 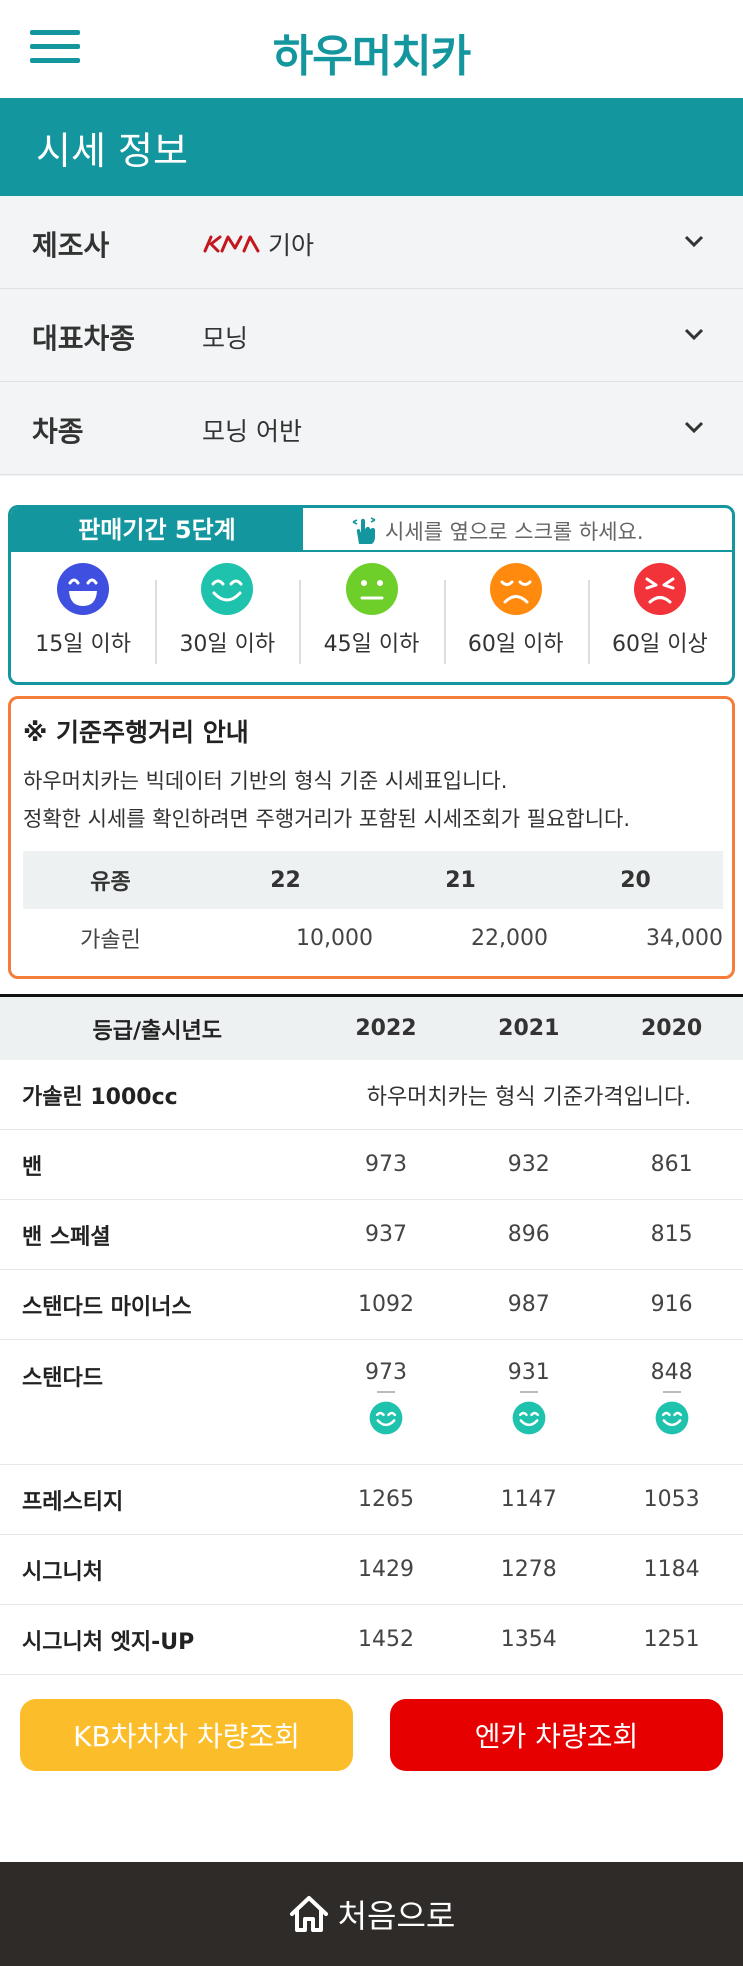 I want to click on manufacturer-select: 제조사 기아, so click(x=371, y=242).